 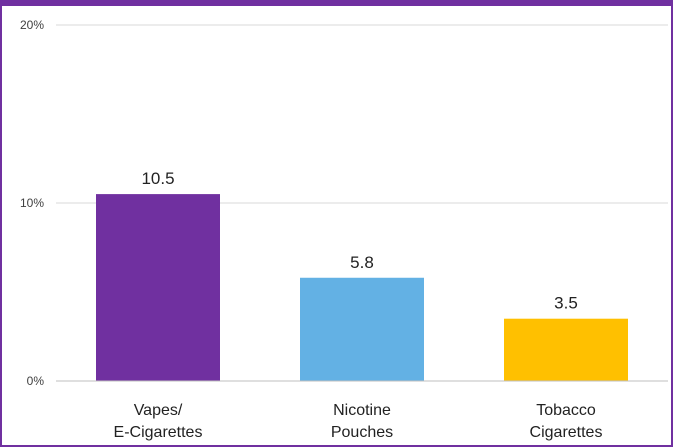 What do you see at coordinates (336, 3) in the screenshot?
I see `top-accent-bar` at bounding box center [336, 3].